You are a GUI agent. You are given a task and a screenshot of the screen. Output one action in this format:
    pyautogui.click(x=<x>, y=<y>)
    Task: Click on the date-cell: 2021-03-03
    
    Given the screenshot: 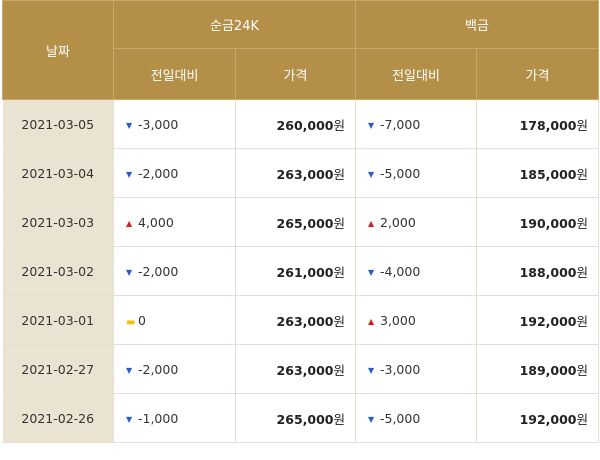 What is the action you would take?
    pyautogui.click(x=58, y=222)
    